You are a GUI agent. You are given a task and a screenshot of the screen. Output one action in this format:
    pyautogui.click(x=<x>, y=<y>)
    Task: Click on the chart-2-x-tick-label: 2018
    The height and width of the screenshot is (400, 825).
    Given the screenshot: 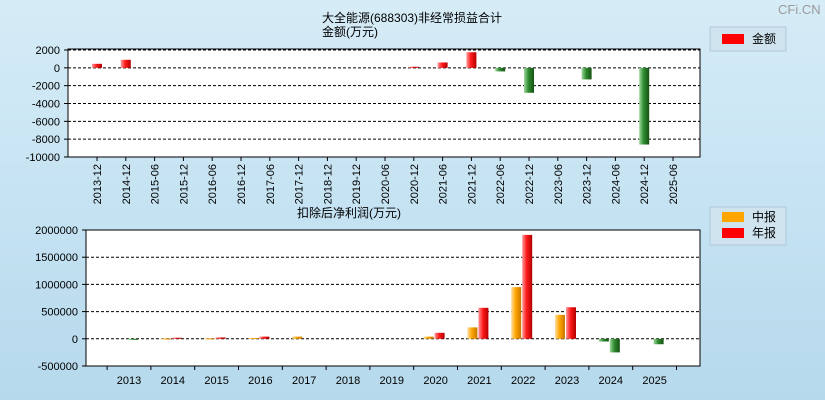 What is the action you would take?
    pyautogui.click(x=348, y=381)
    